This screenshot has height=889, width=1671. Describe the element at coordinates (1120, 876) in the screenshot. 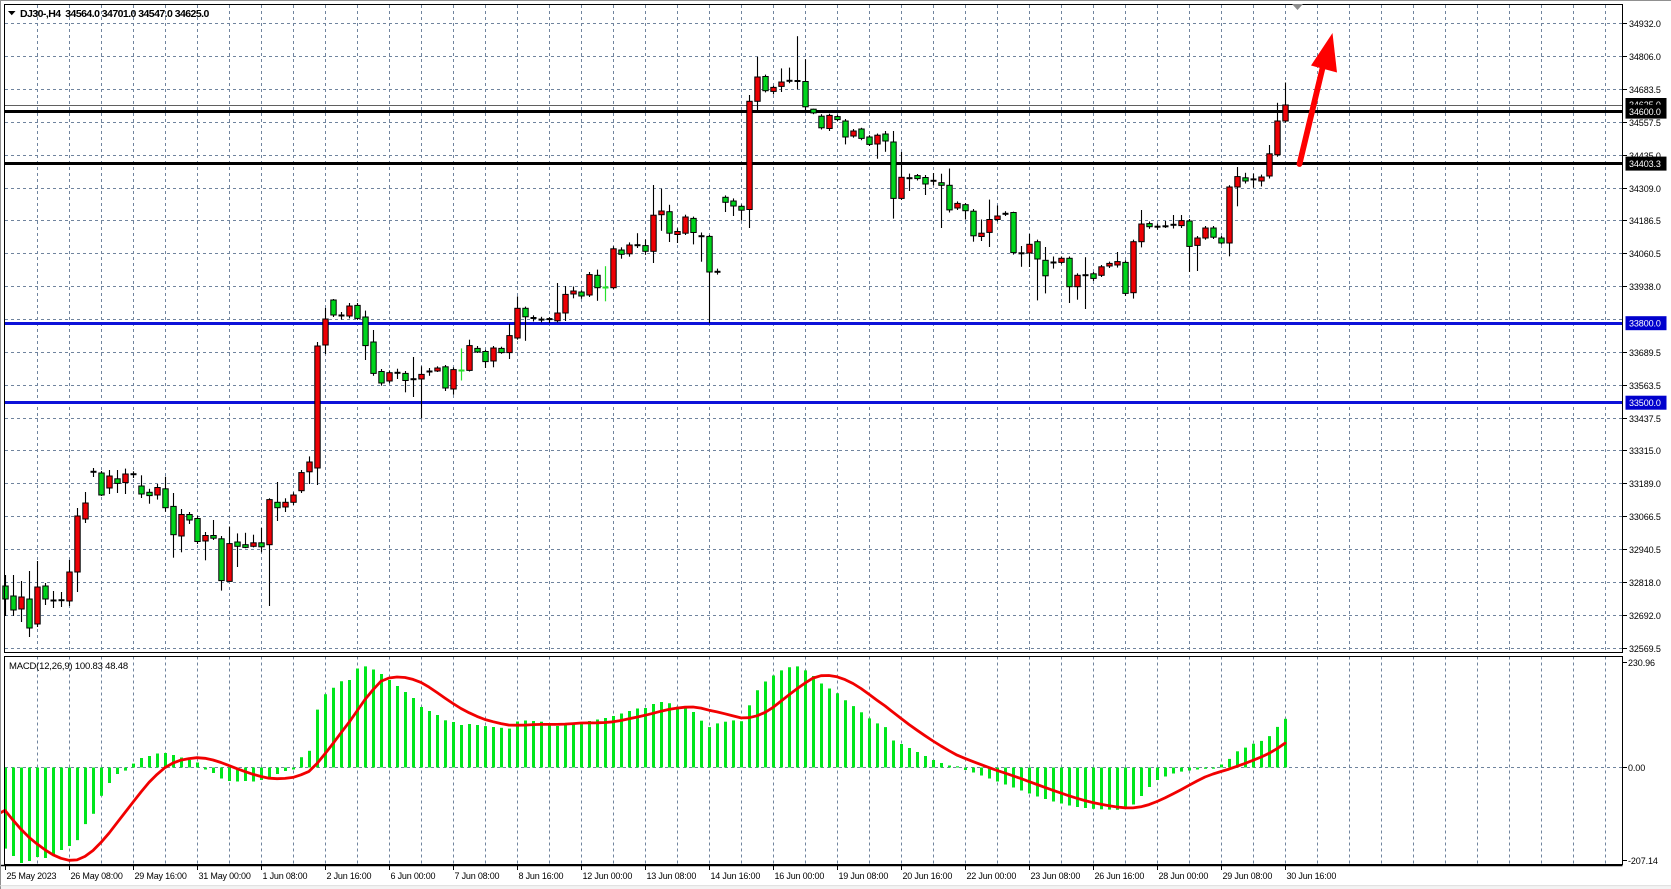

I see `svg-text: 26 Jun 16:00` at that location.